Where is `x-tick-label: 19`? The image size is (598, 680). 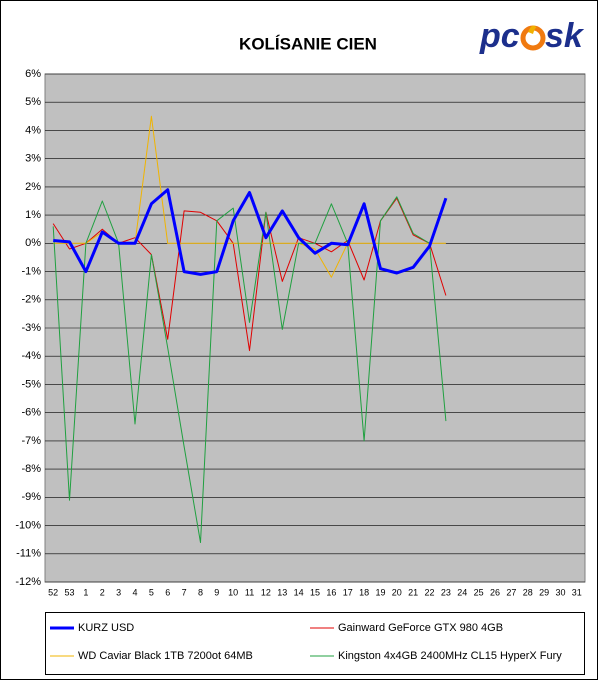 x-tick-label: 19 is located at coordinates (380, 592).